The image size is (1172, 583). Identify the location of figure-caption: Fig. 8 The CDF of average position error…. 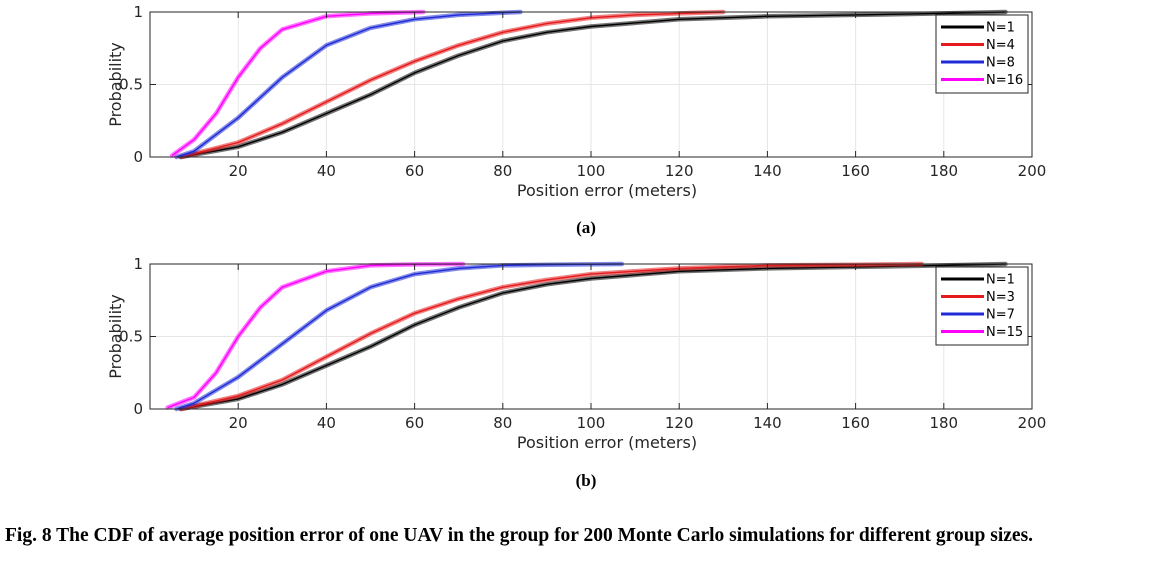
(519, 535).